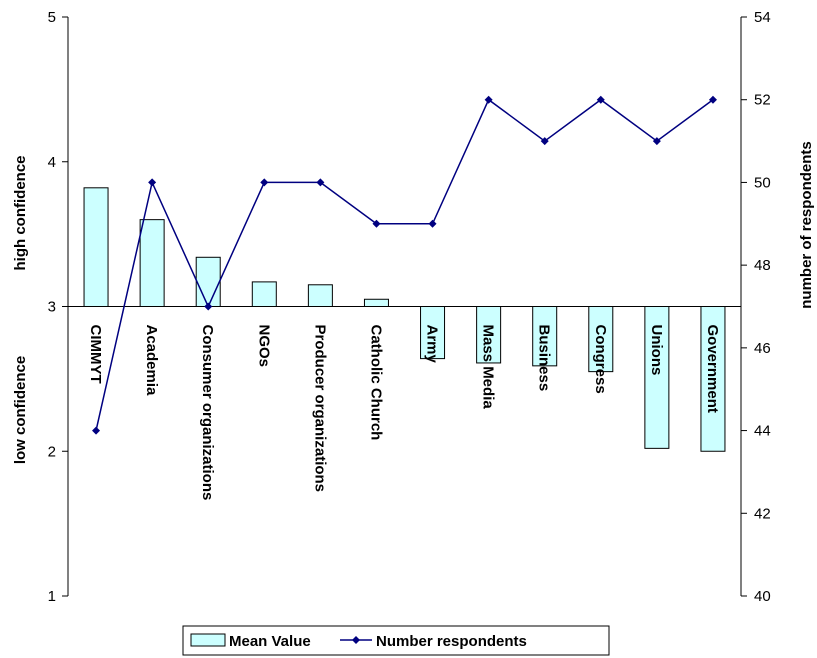 This screenshot has width=817, height=658. What do you see at coordinates (806, 225) in the screenshot?
I see `right-axis-title: number of respondents` at bounding box center [806, 225].